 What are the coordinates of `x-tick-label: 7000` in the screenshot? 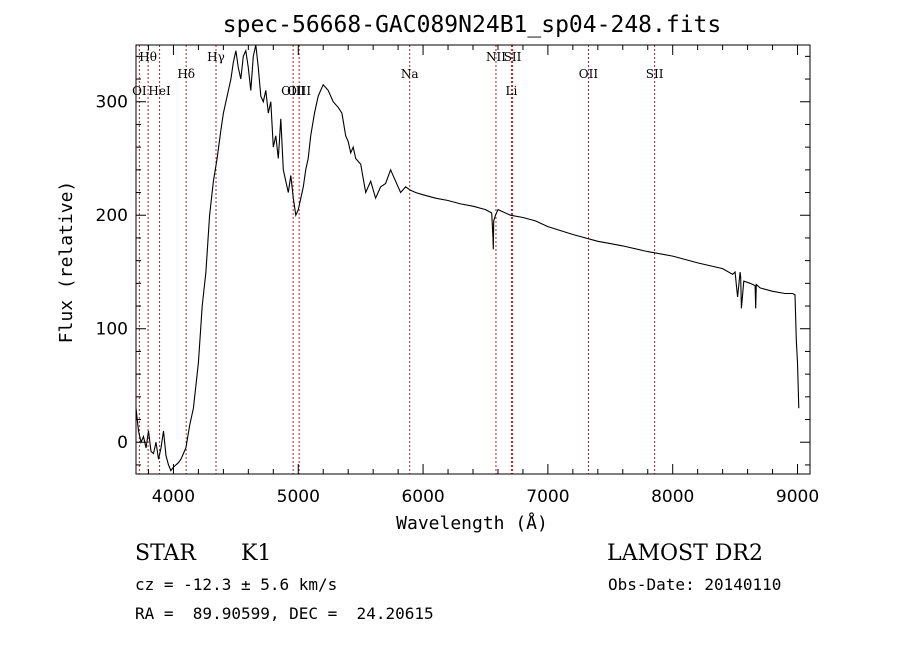 It's located at (547, 497).